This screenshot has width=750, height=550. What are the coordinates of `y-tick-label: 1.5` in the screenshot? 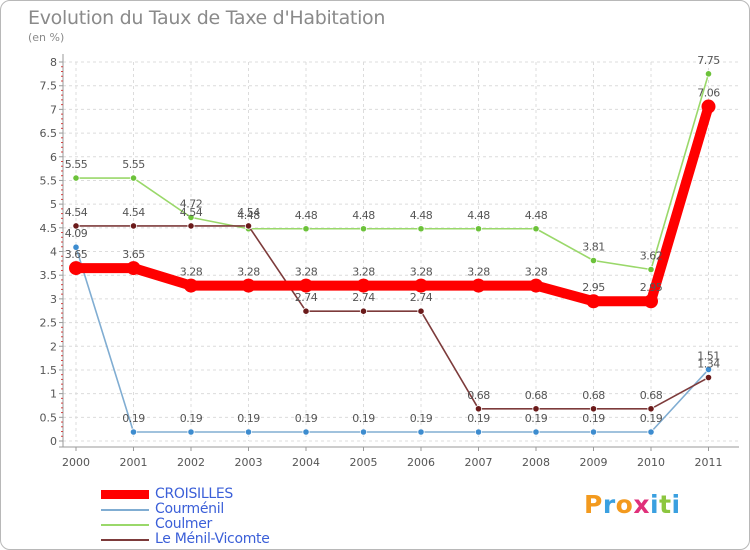 It's located at (49, 370).